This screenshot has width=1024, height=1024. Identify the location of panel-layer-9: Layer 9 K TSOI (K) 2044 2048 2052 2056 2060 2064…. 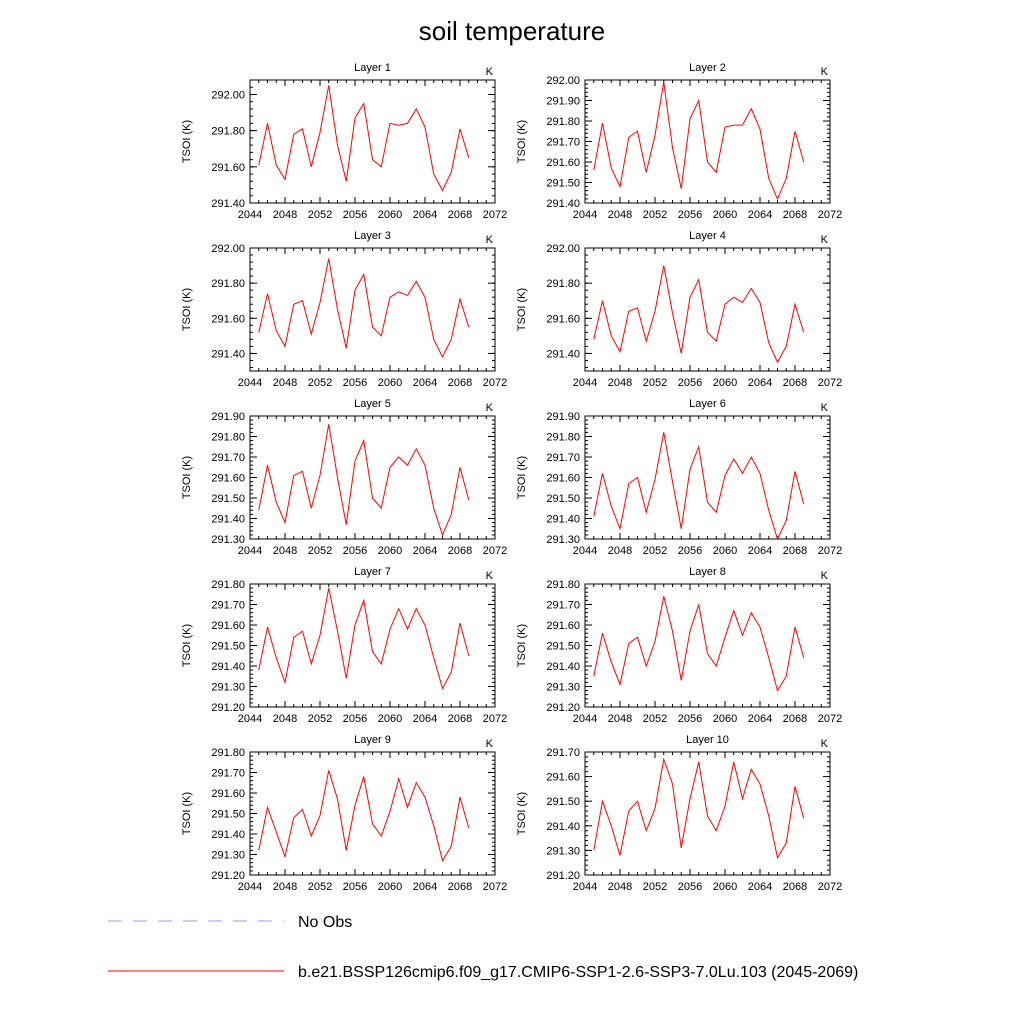
(344, 813).